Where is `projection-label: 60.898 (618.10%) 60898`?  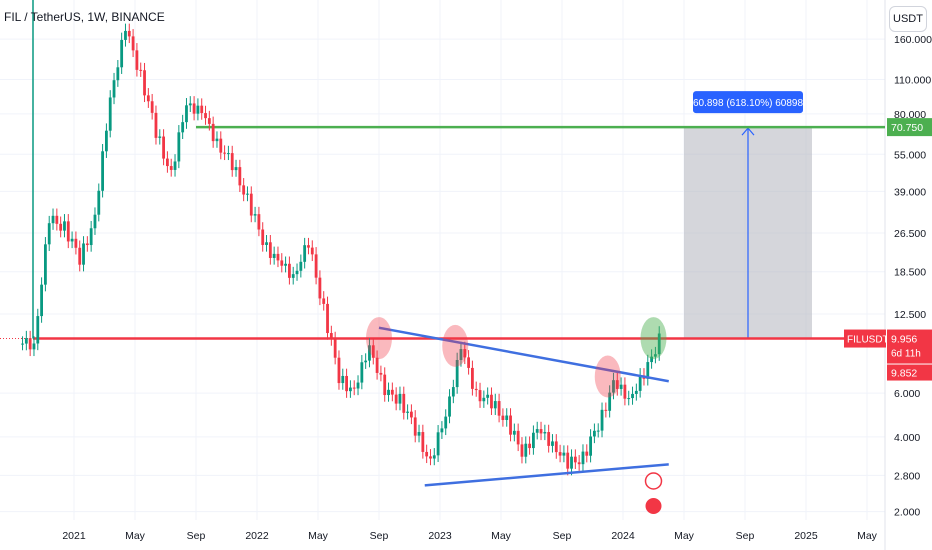
projection-label: 60.898 (618.10%) 60898 is located at coordinates (748, 103).